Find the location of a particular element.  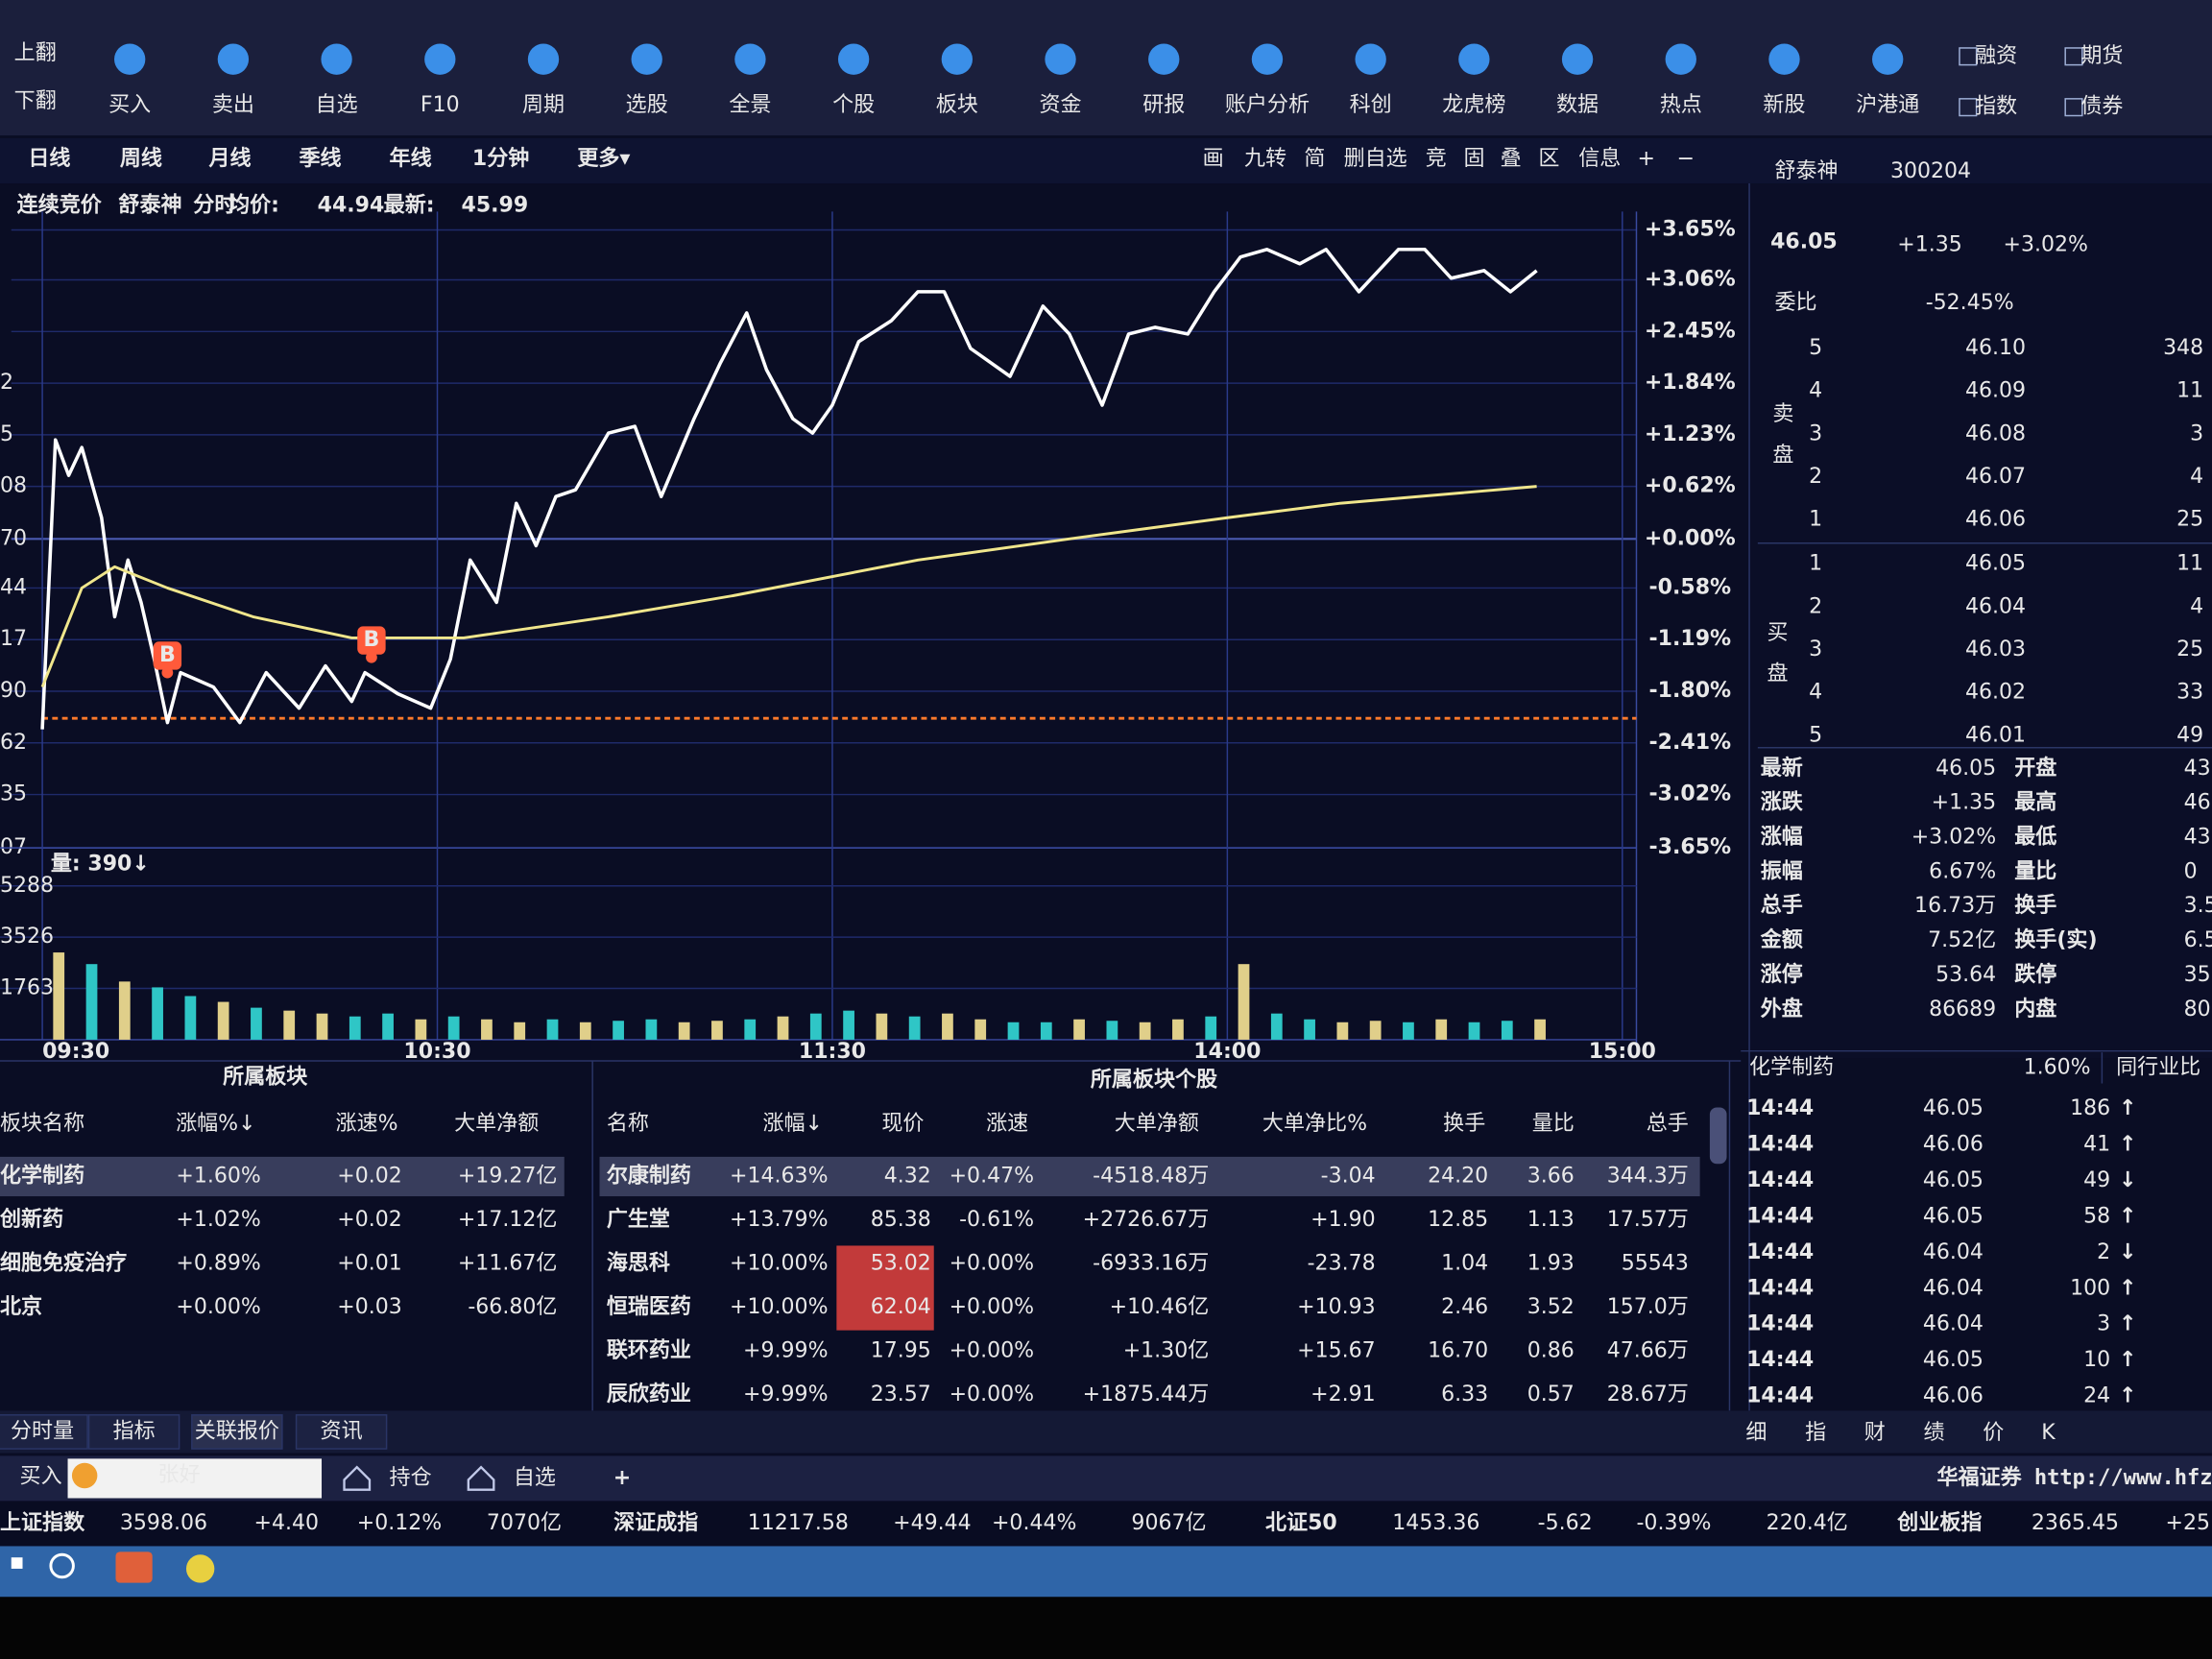

toolbar-button: 指数 is located at coordinates (1996, 107).